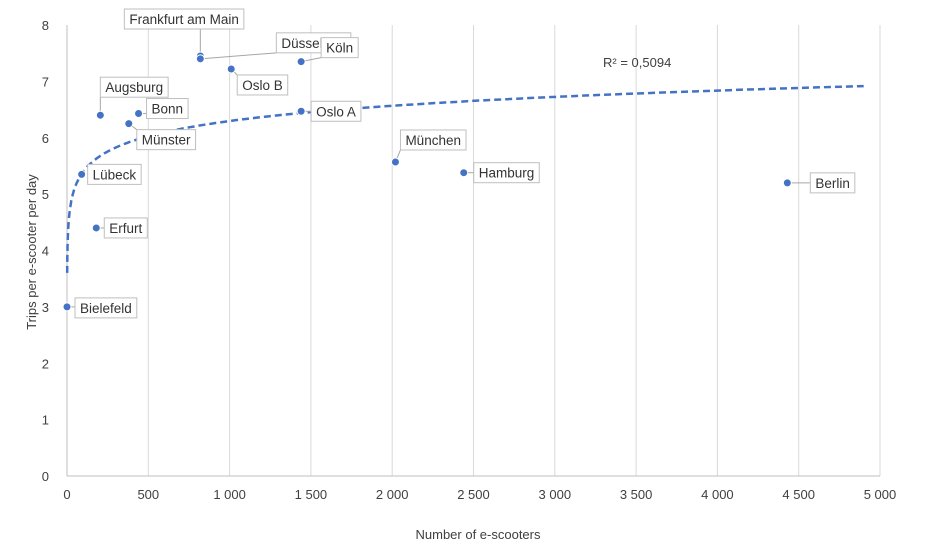 This screenshot has width=927, height=547. I want to click on data-label-text: Augsburg, so click(134, 87).